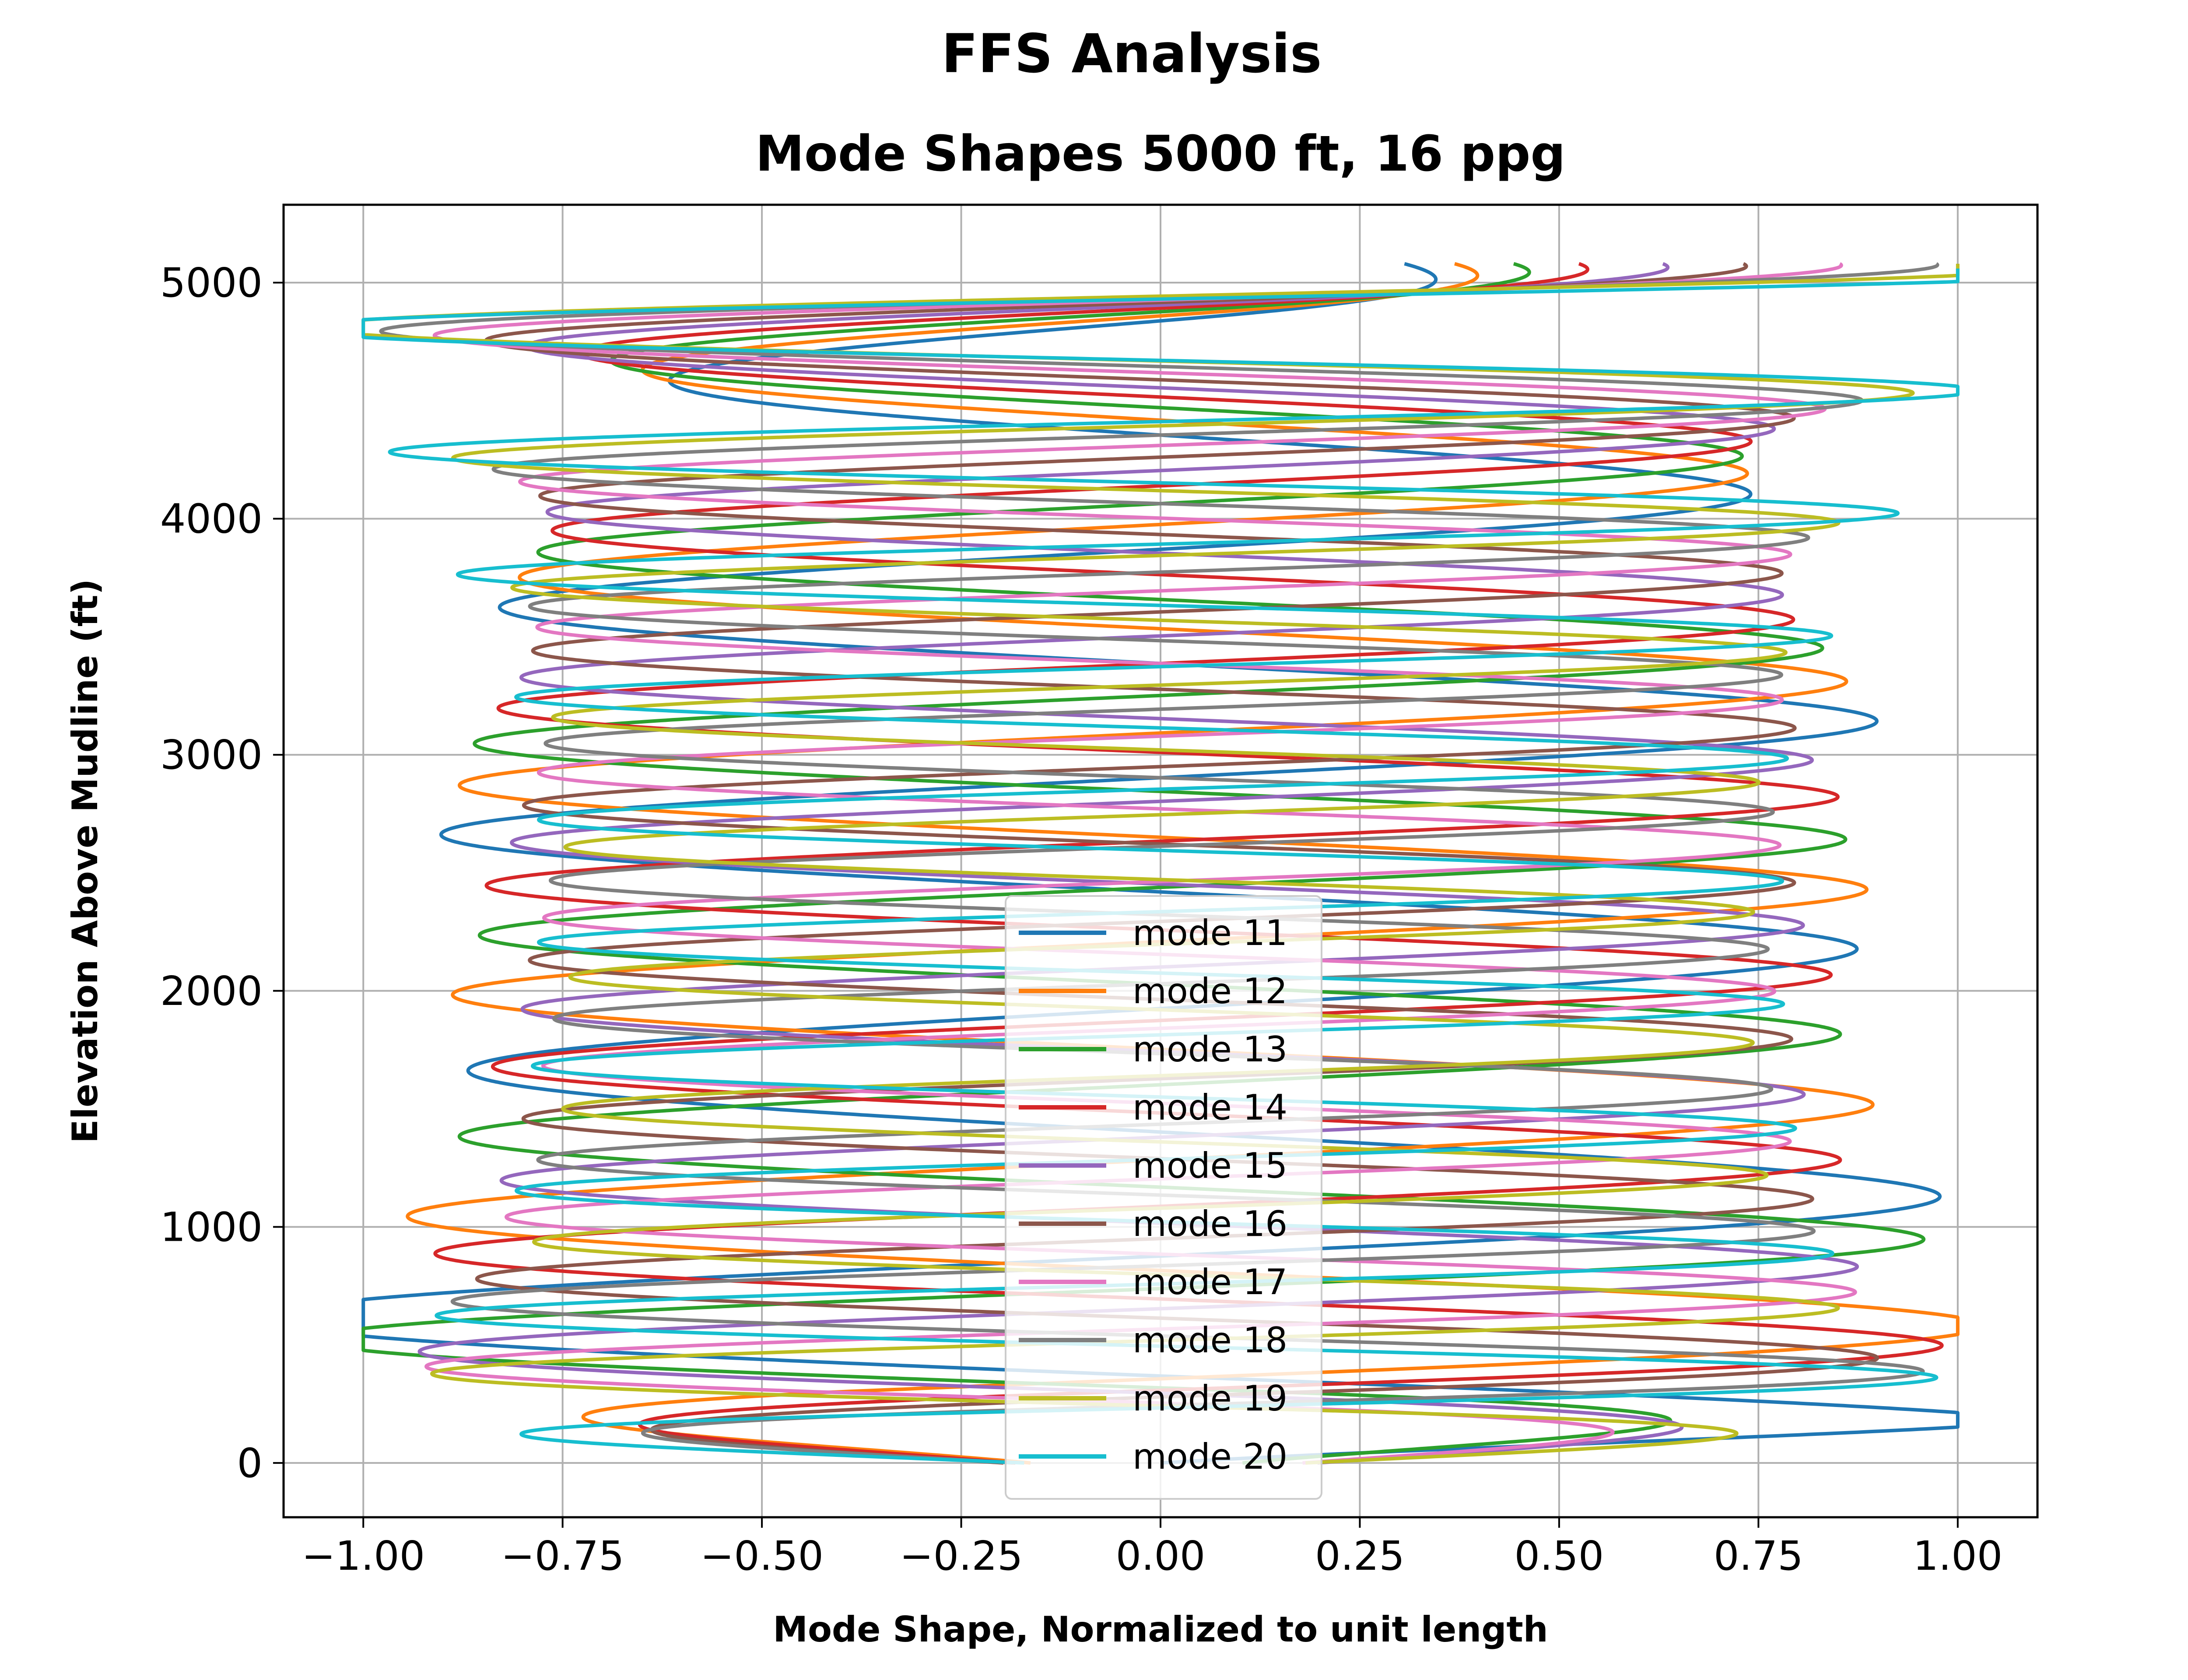  Describe the element at coordinates (211, 282) in the screenshot. I see `y-tick-label: 5000` at that location.